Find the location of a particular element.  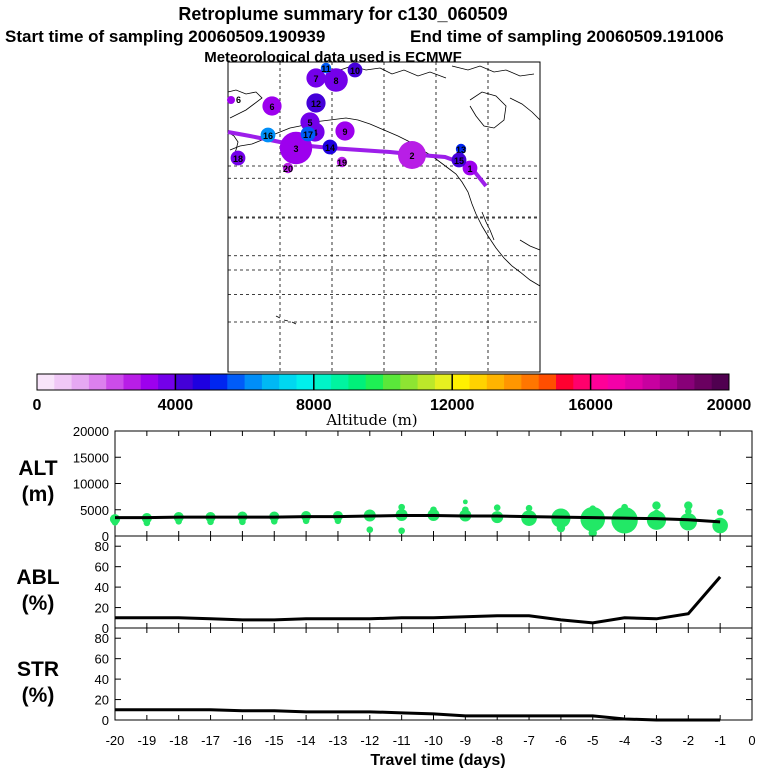

cluster-label: 8 is located at coordinates (335, 81).